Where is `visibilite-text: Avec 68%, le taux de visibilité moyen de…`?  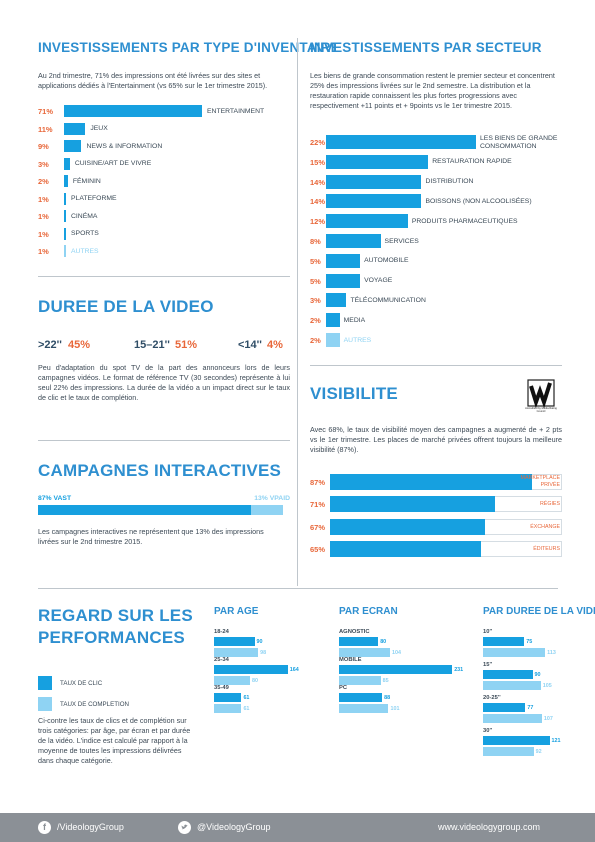 visibilite-text: Avec 68%, le taux de visibilité moyen de… is located at coordinates (436, 439).